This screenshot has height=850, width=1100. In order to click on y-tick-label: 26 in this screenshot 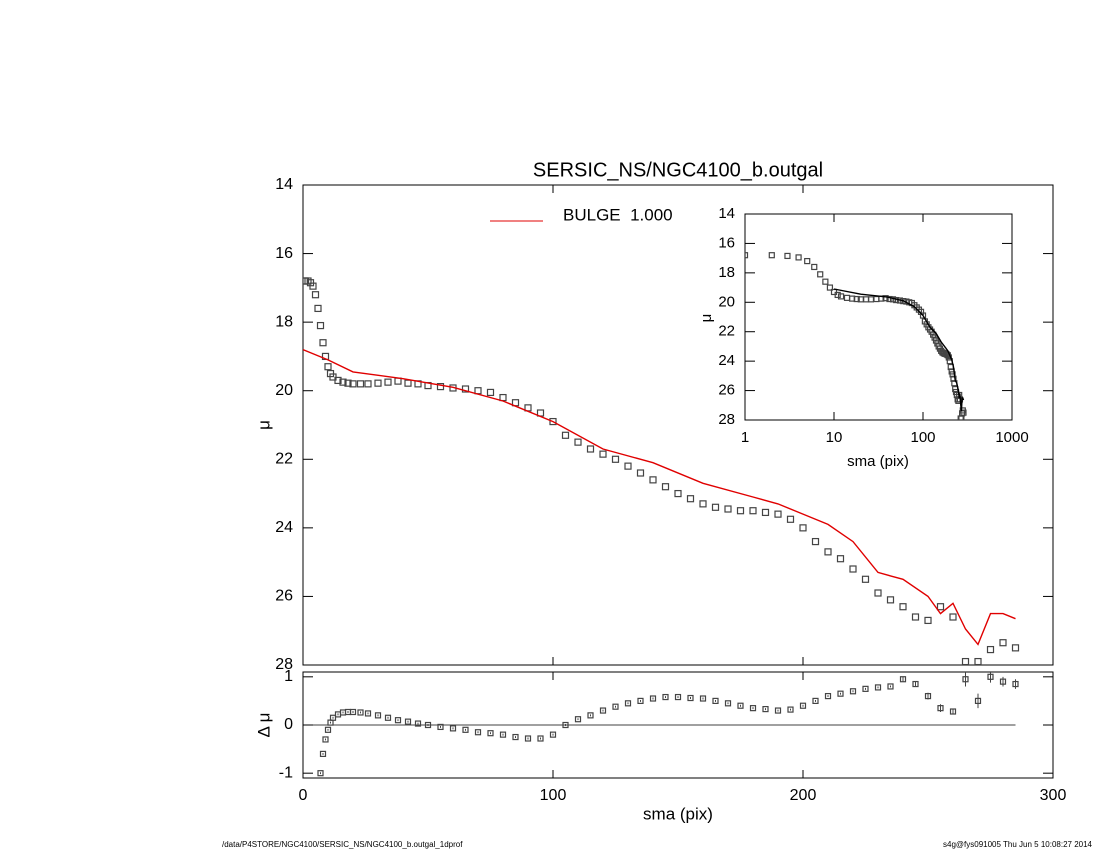, I will do `click(726, 390)`.